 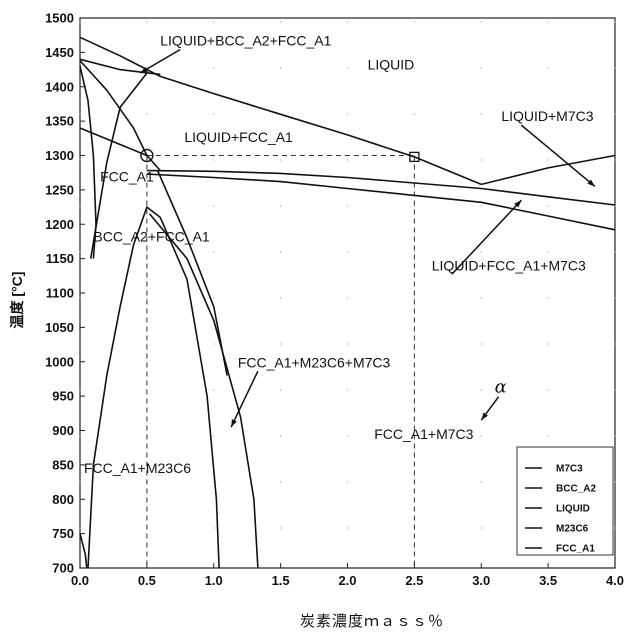 What do you see at coordinates (347, 580) in the screenshot?
I see `x-tick-labels: 0.0 0.5 1.0 1.5 2.0 2.5 3.0 3.5 4.0` at bounding box center [347, 580].